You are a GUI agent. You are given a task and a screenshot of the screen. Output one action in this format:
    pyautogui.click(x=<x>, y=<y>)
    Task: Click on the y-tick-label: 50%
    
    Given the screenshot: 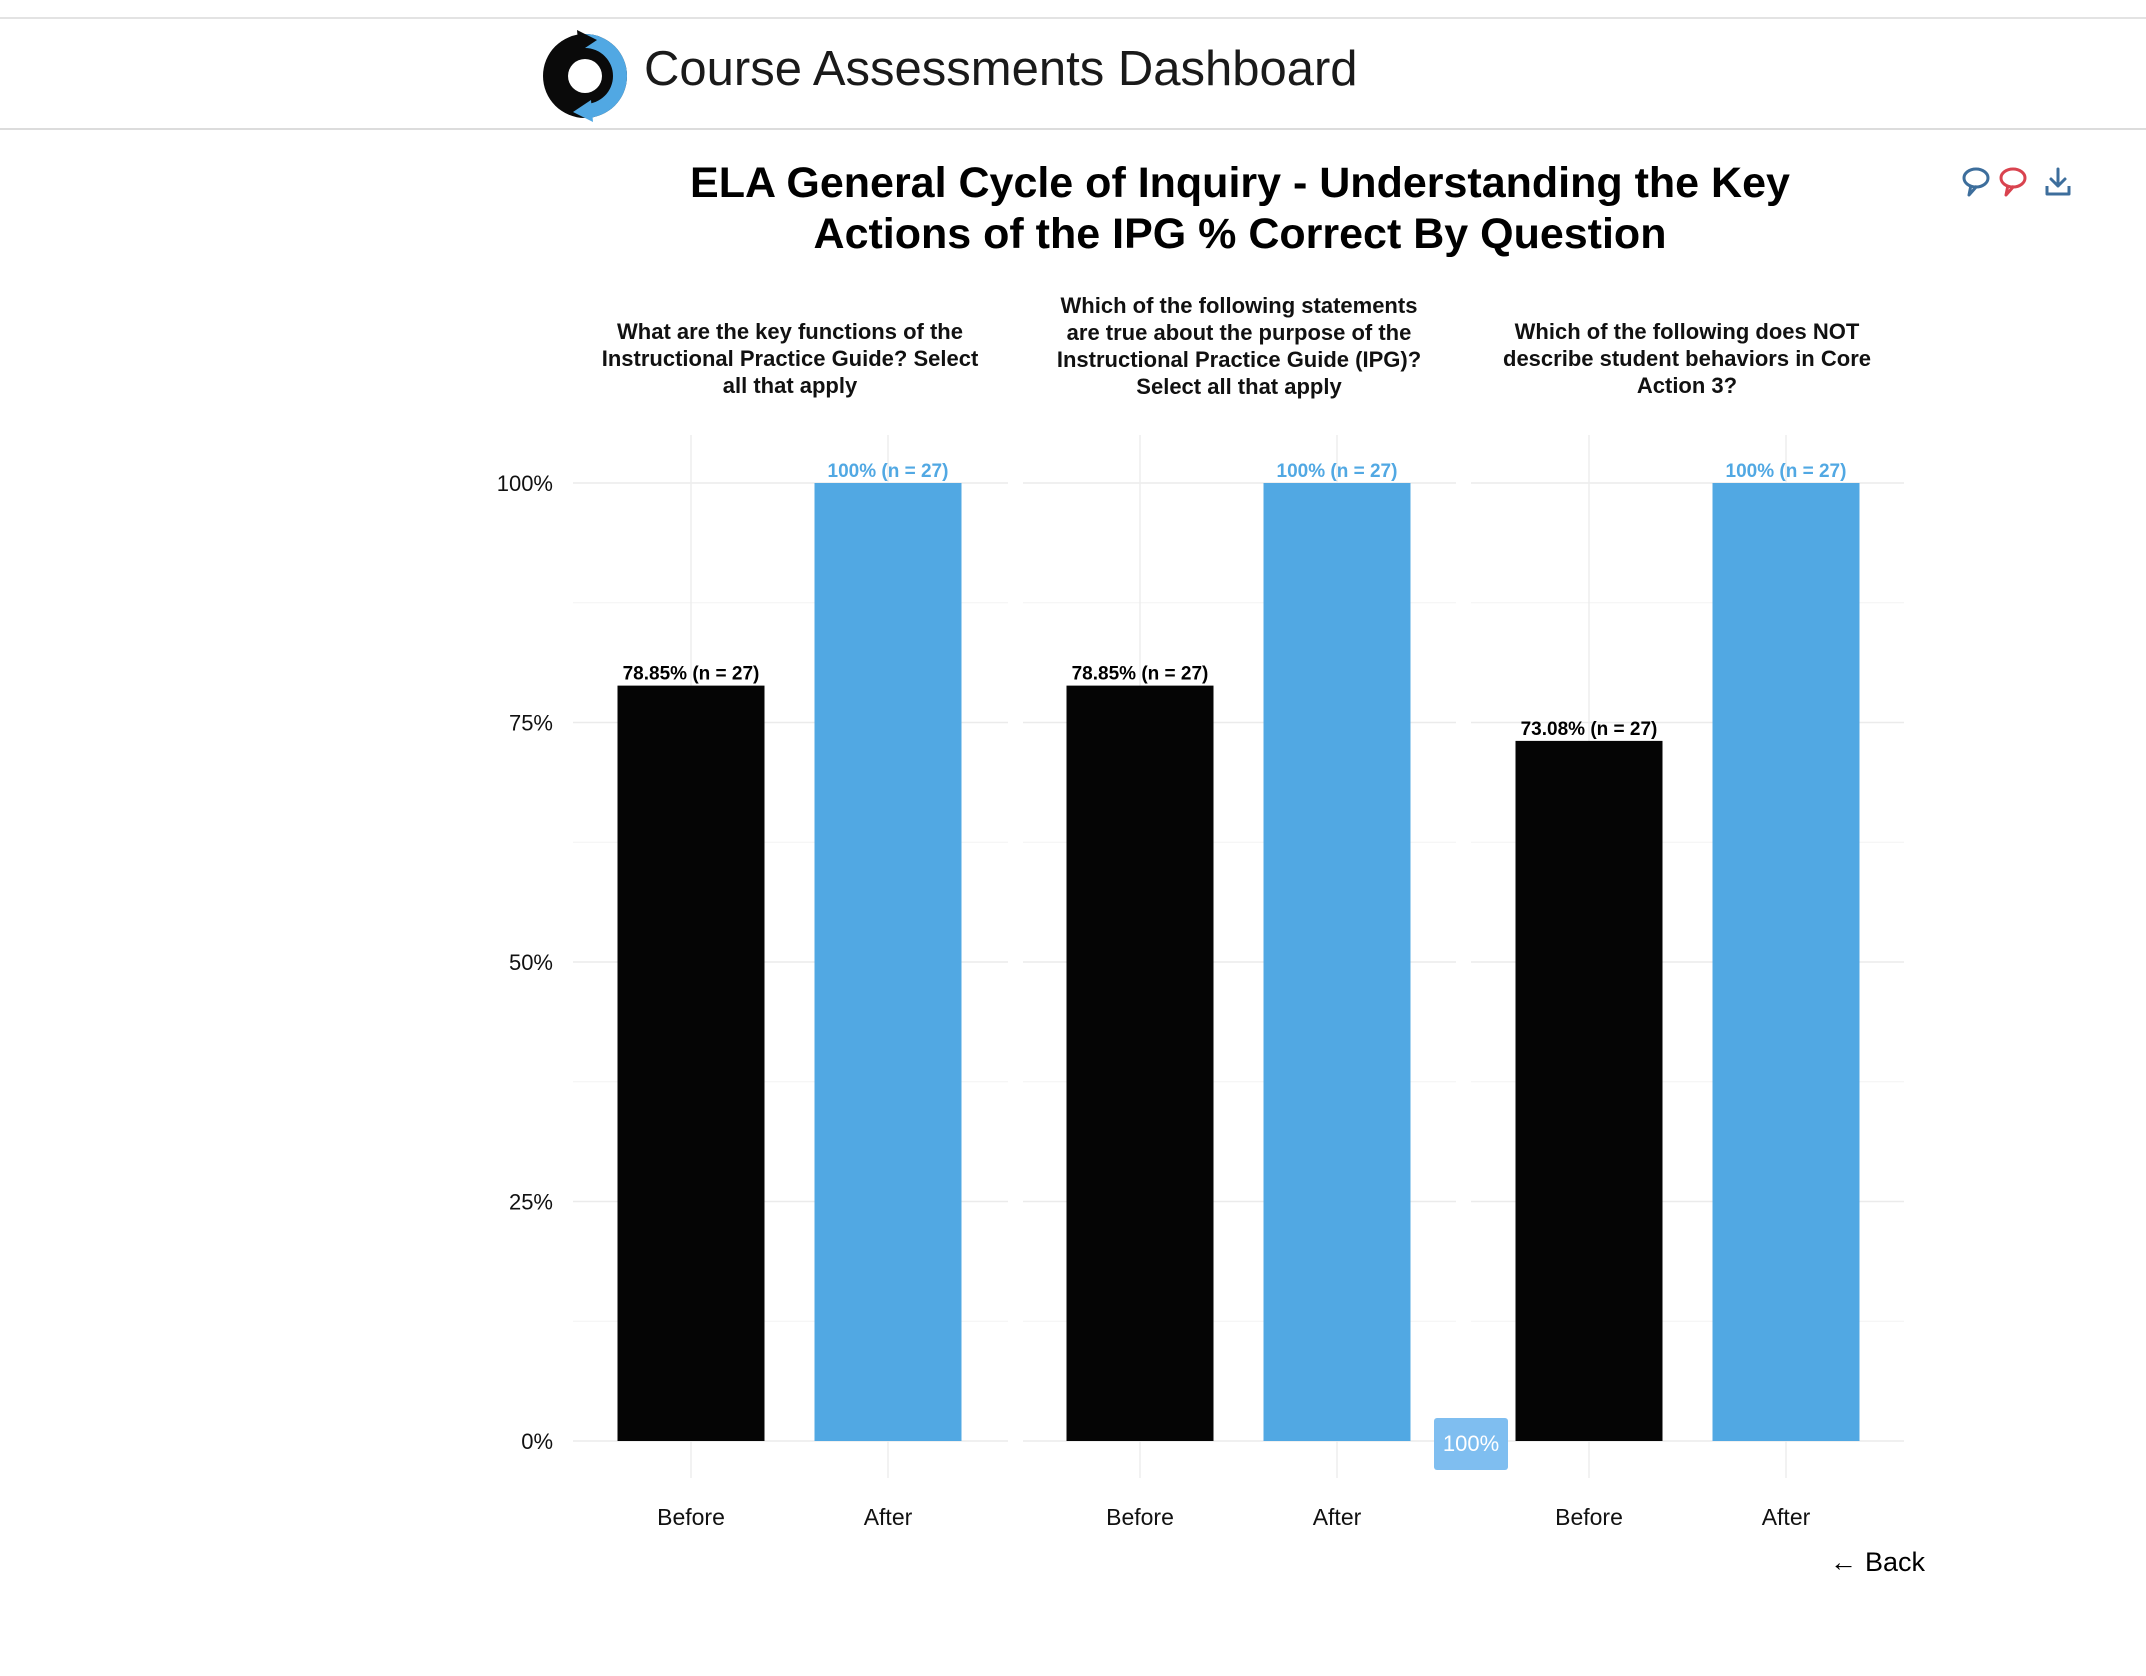 What is the action you would take?
    pyautogui.click(x=531, y=962)
    